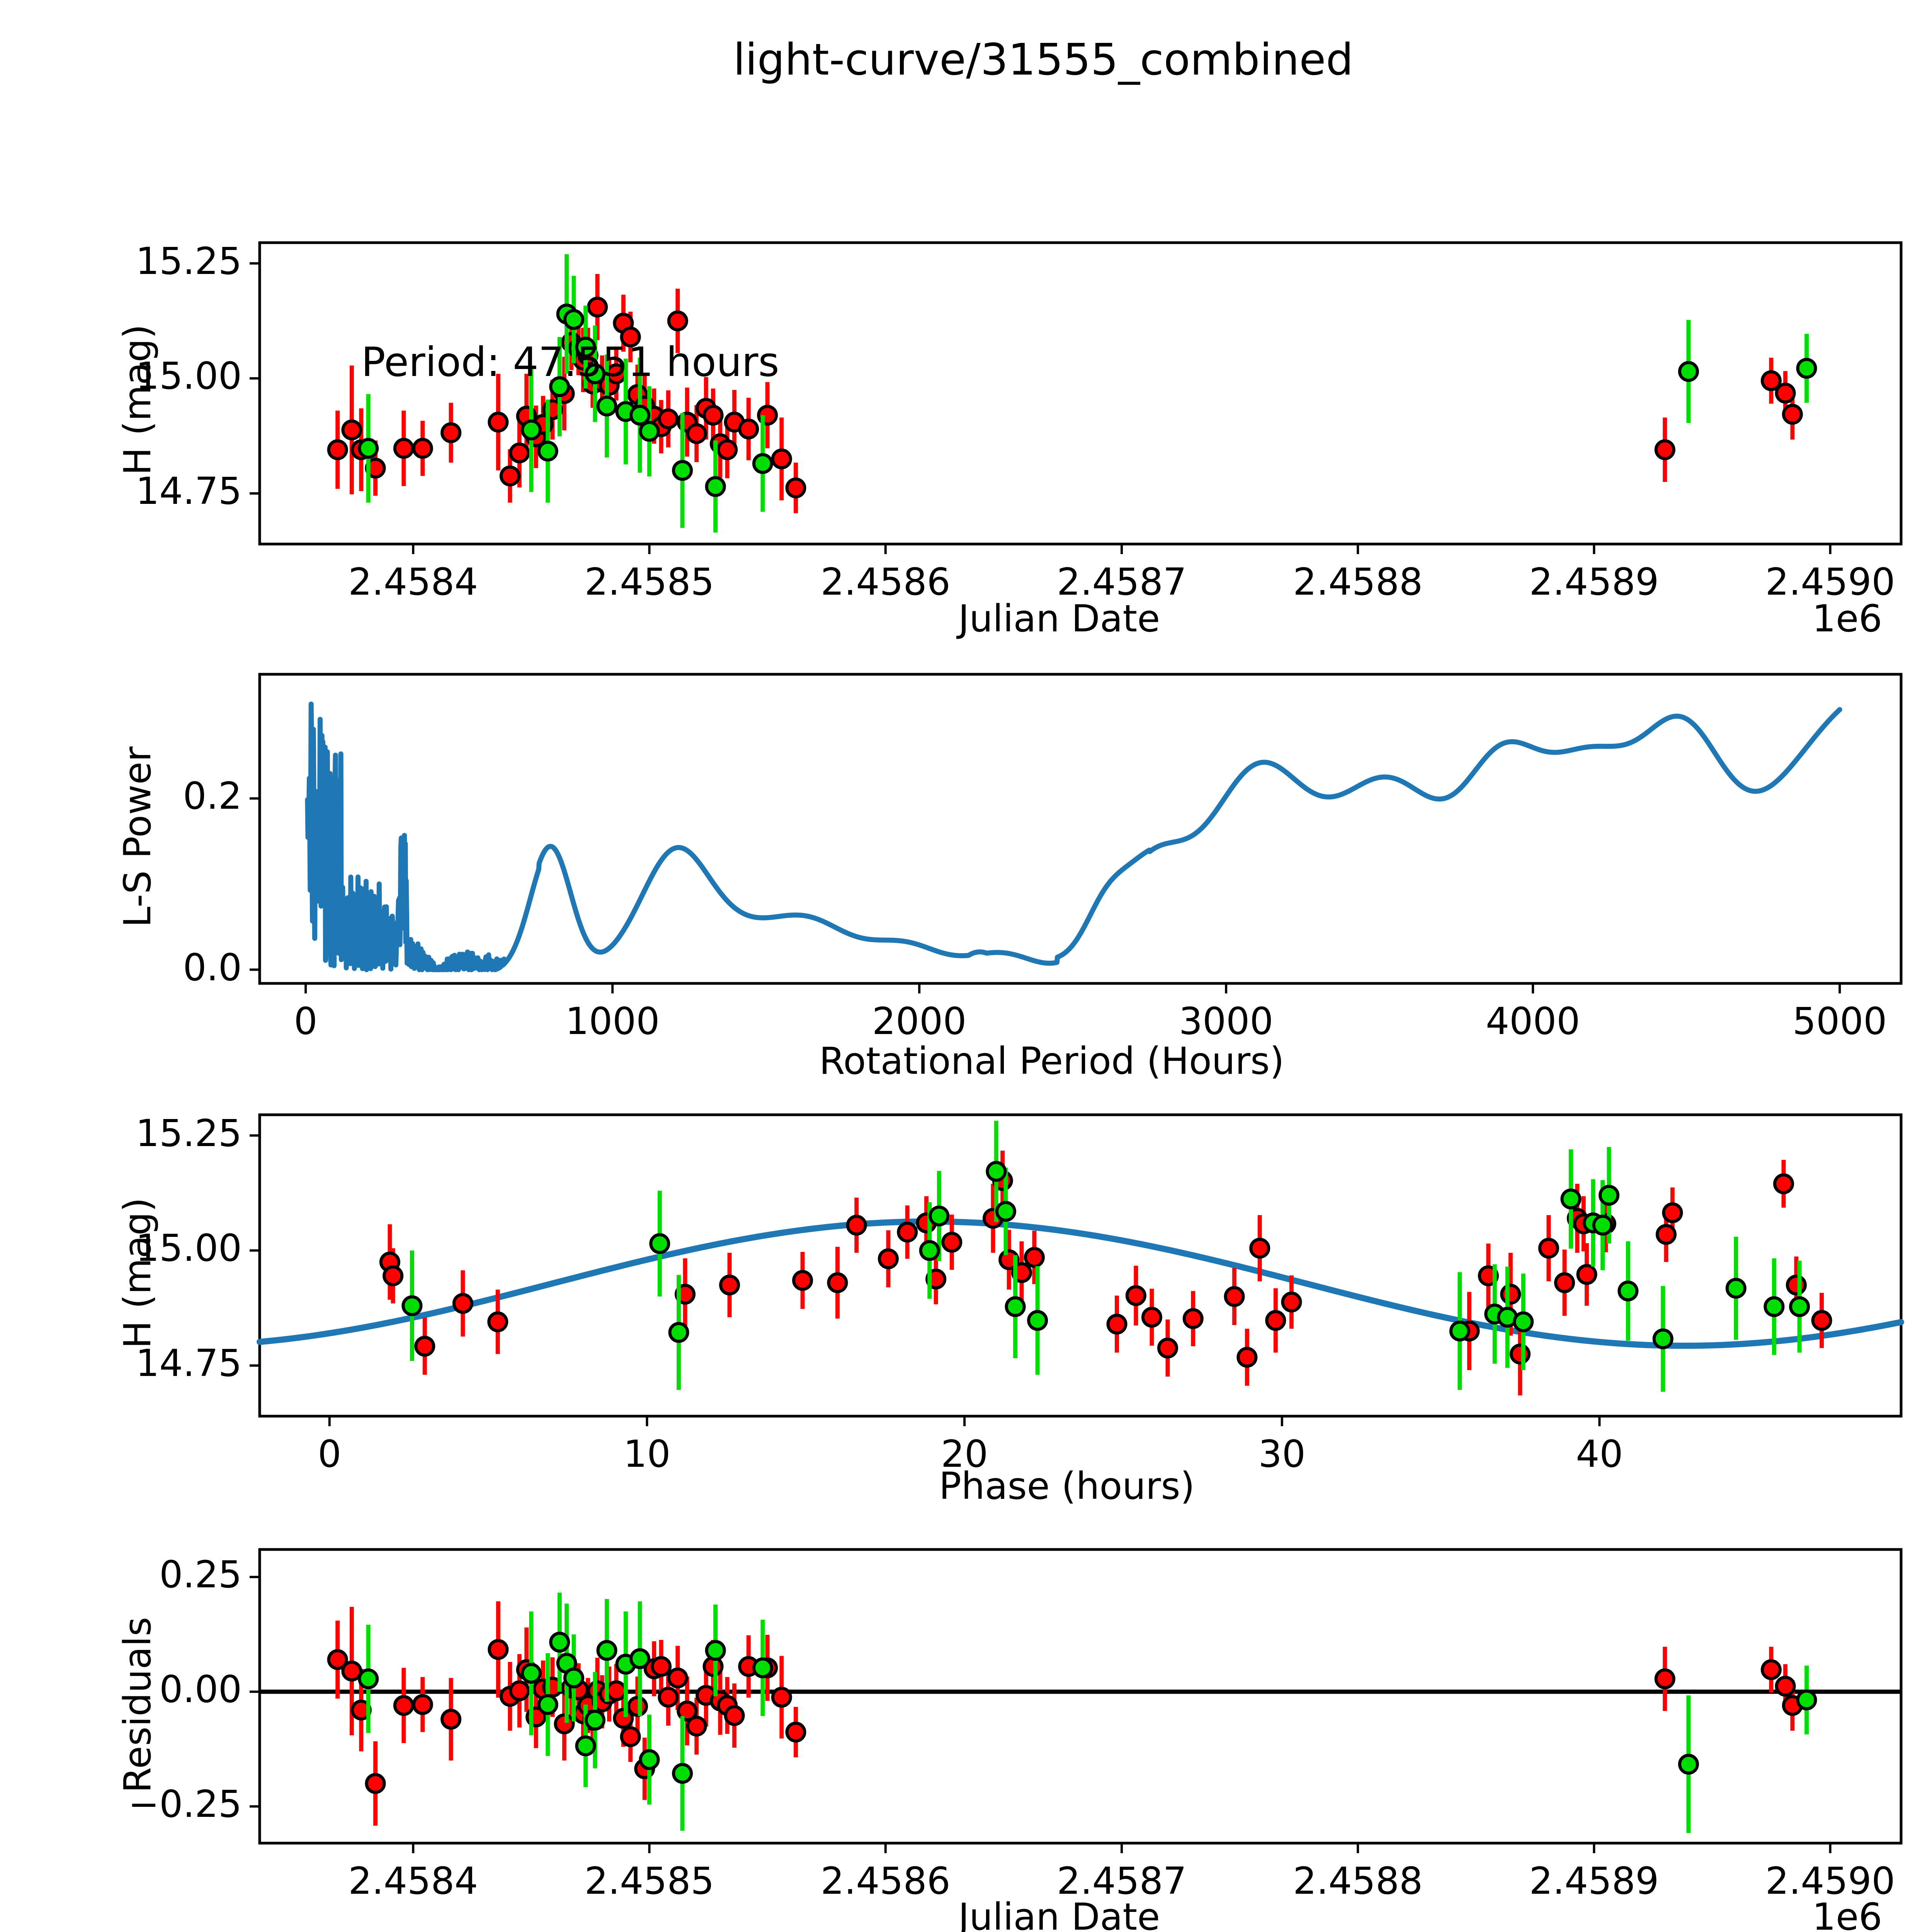 The height and width of the screenshot is (1932, 1932). Describe the element at coordinates (1848, 1913) in the screenshot. I see `residuals-x-offset-text: 1e6` at that location.